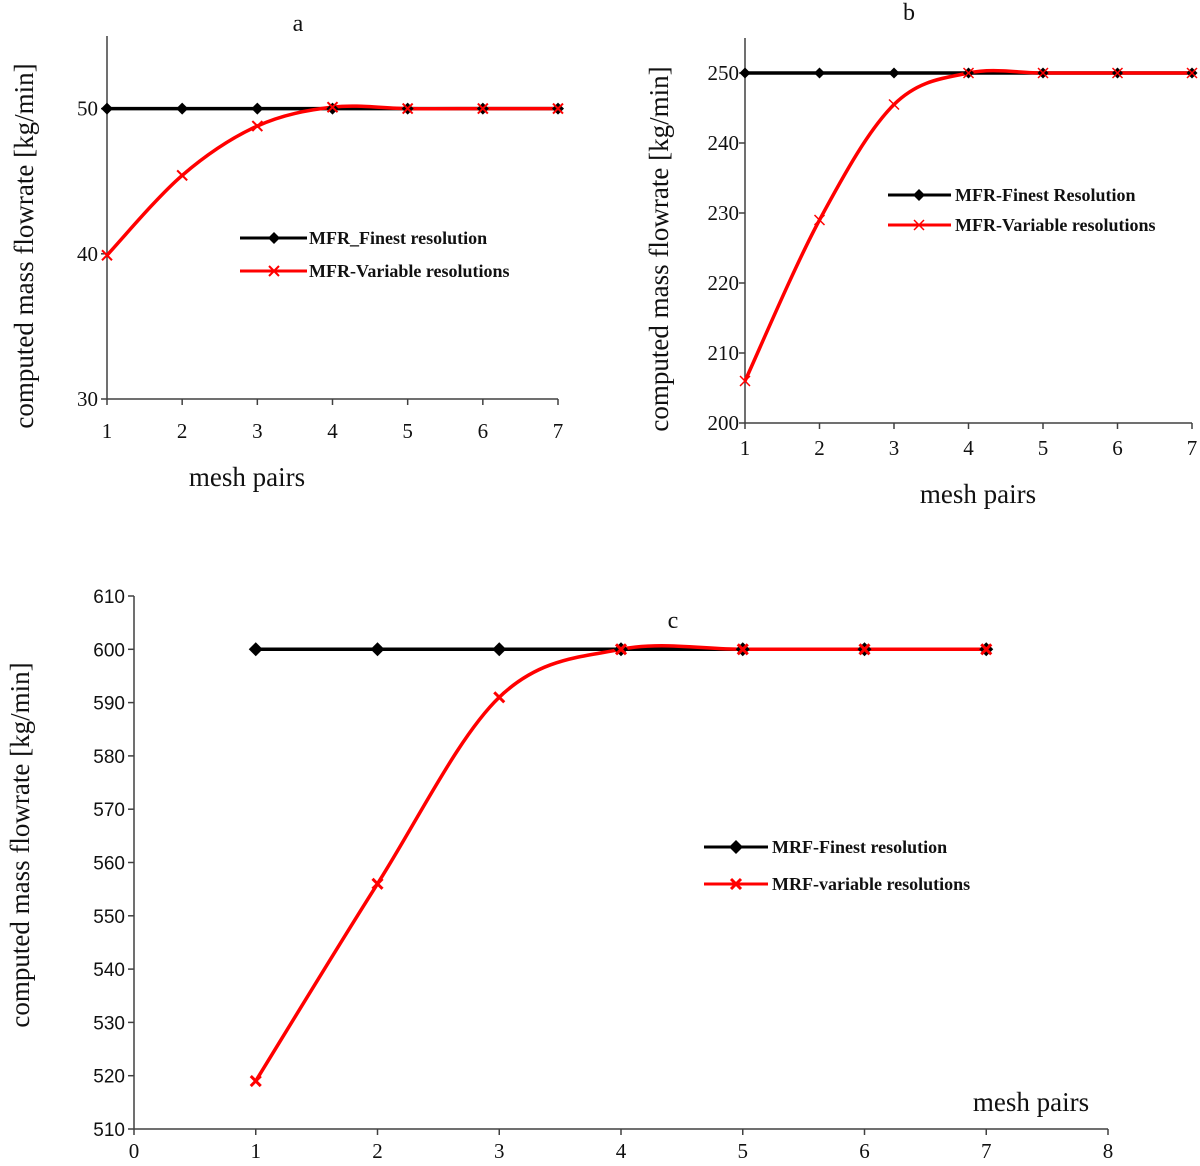 The height and width of the screenshot is (1166, 1200). What do you see at coordinates (274, 271) in the screenshot?
I see `chart-a-legend-marker-variable` at bounding box center [274, 271].